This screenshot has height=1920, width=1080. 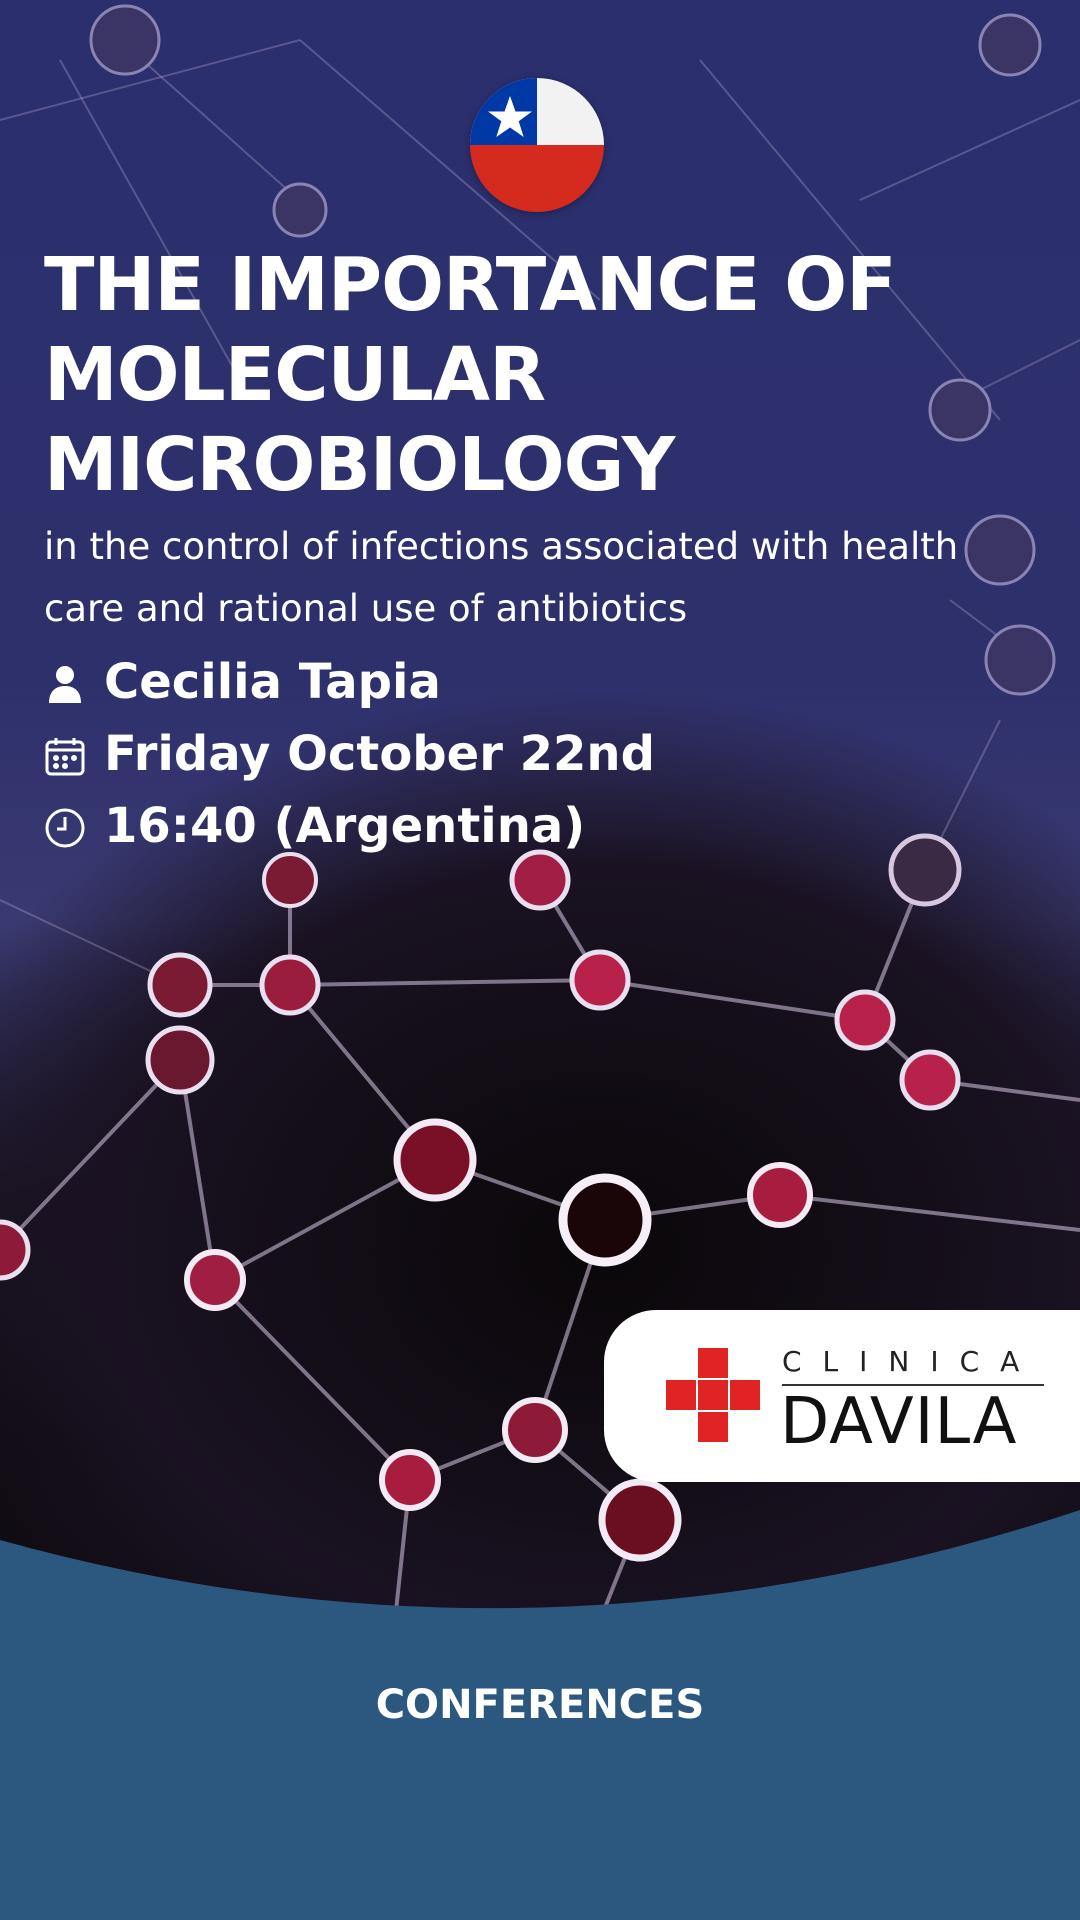 What do you see at coordinates (713, 1395) in the screenshot?
I see `red-cross-icon` at bounding box center [713, 1395].